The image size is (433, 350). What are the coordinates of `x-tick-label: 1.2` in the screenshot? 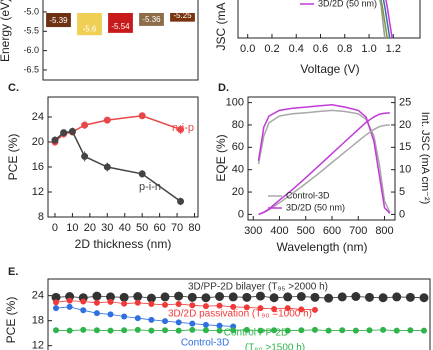 It's located at (393, 49).